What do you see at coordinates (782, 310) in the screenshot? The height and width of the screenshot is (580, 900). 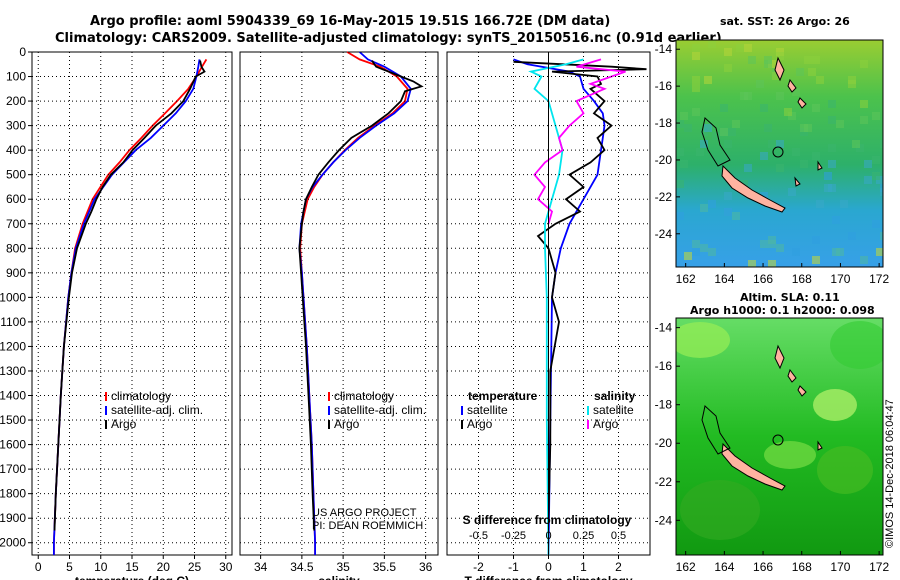 I see `sla-subtitle: Argo h1000: 0.1 h2000: 0.098` at bounding box center [782, 310].